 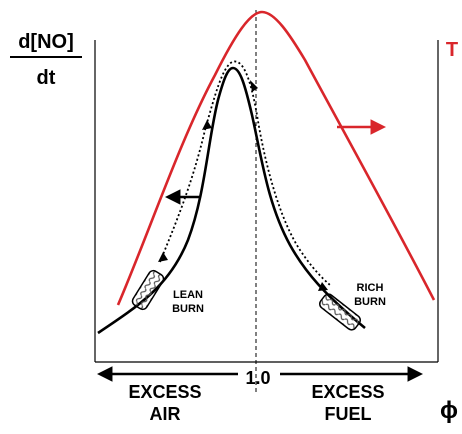 I want to click on lean-burn-line1: LEAN, so click(x=188, y=295).